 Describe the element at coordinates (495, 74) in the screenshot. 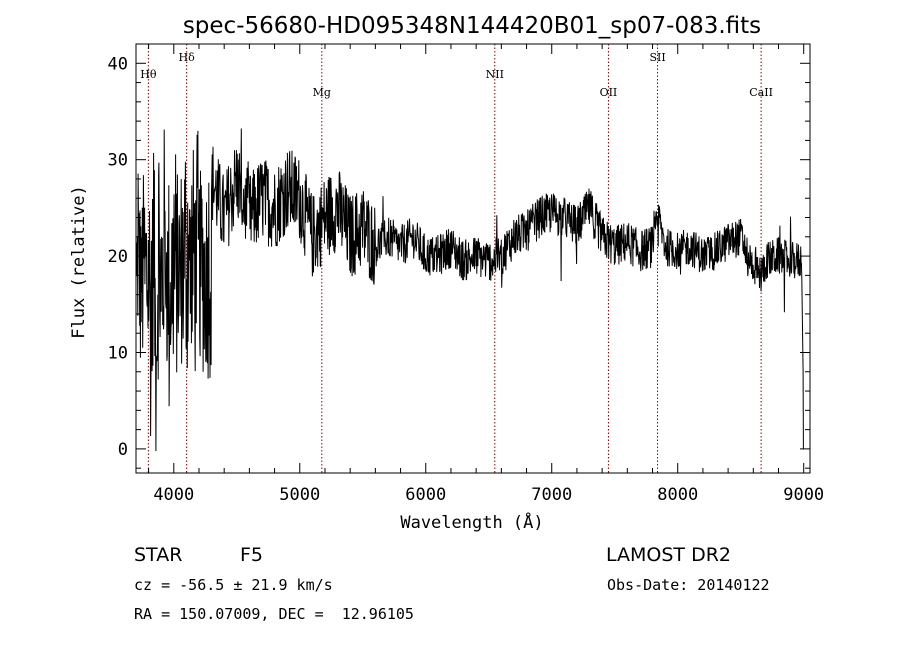

I see `line-marker-label: NII` at that location.